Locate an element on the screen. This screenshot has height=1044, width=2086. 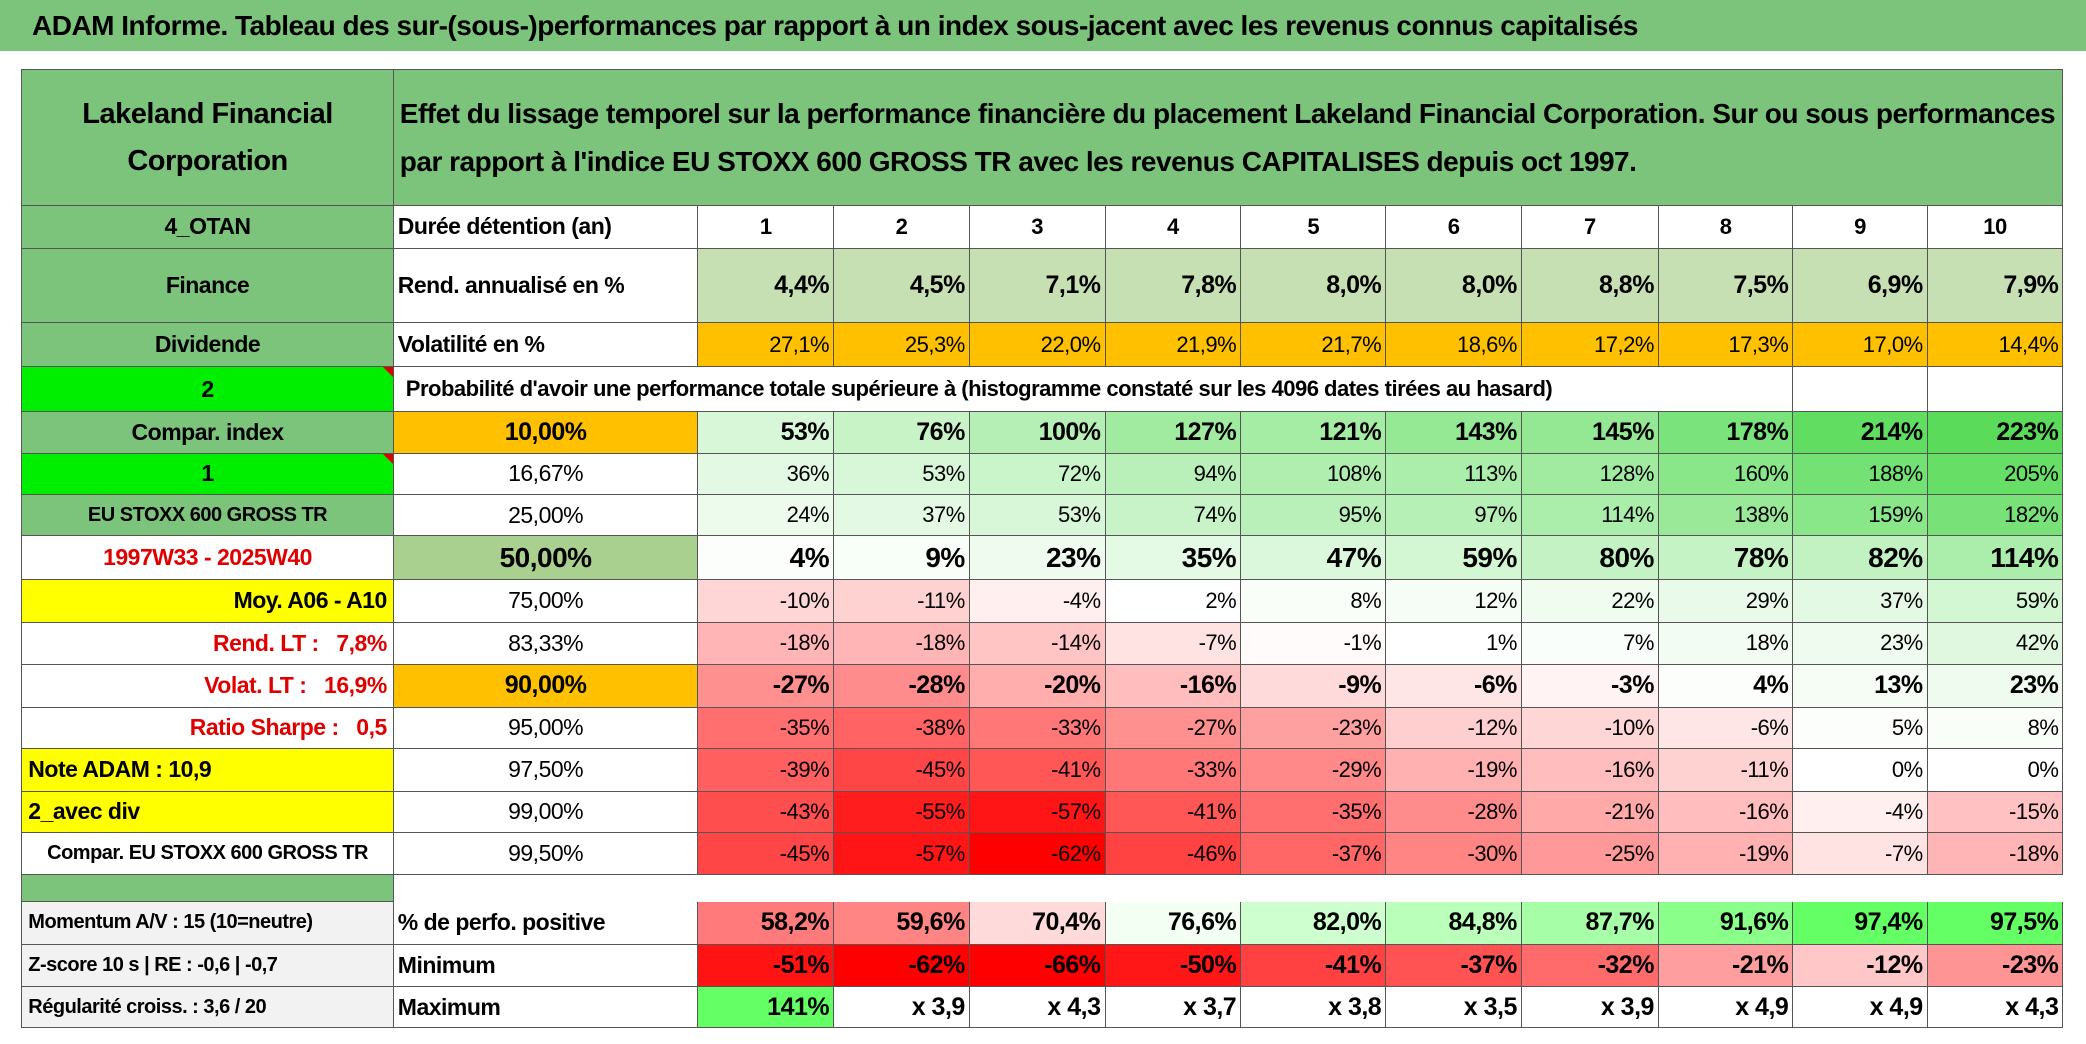
value-cell: 114% is located at coordinates (1995, 558).